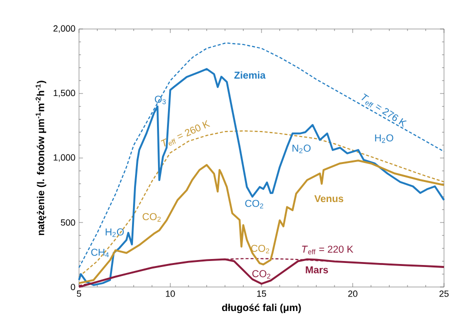  I want to click on y-tick-label: 1,000, so click(65, 158).